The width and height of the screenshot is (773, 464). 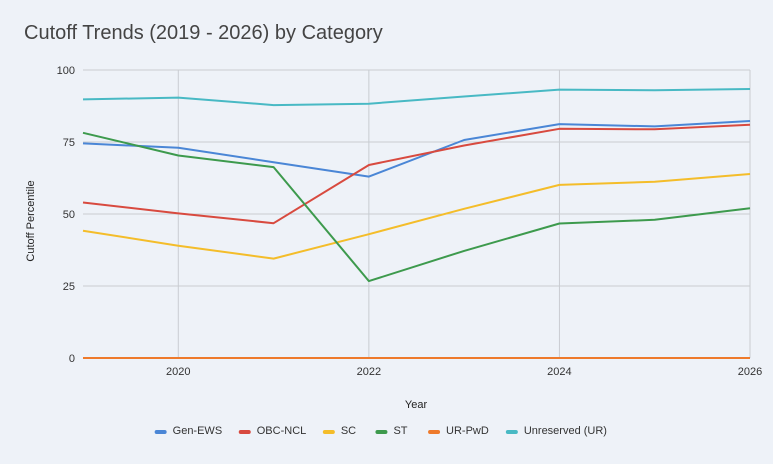 What do you see at coordinates (416, 405) in the screenshot?
I see `x-axis-label: Year` at bounding box center [416, 405].